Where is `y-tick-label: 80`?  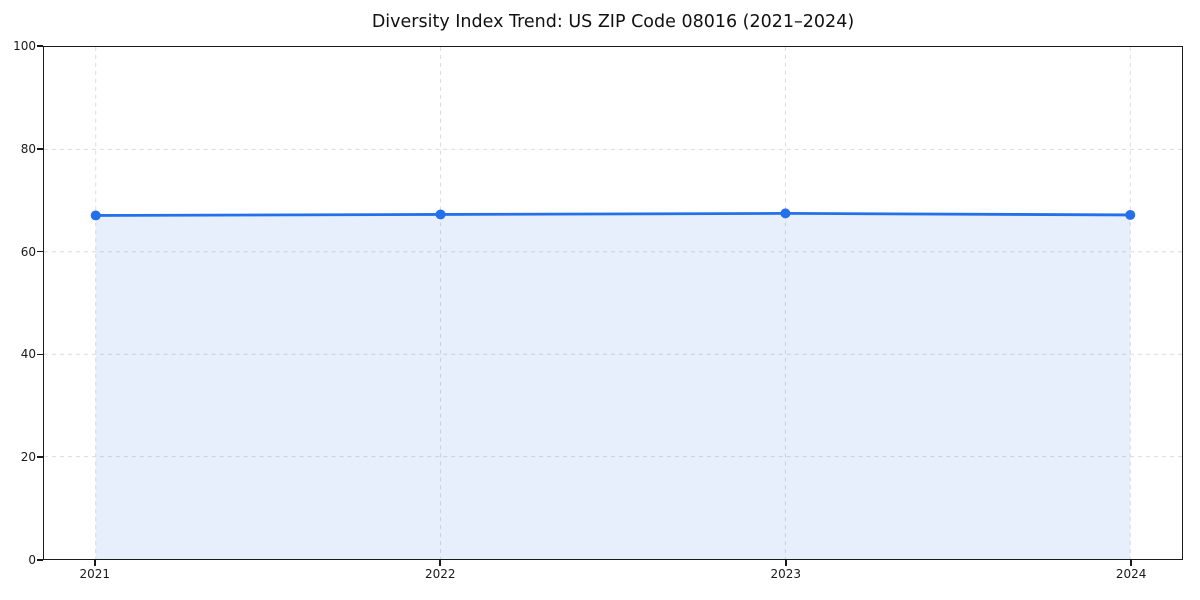
y-tick-label: 80 is located at coordinates (28, 148).